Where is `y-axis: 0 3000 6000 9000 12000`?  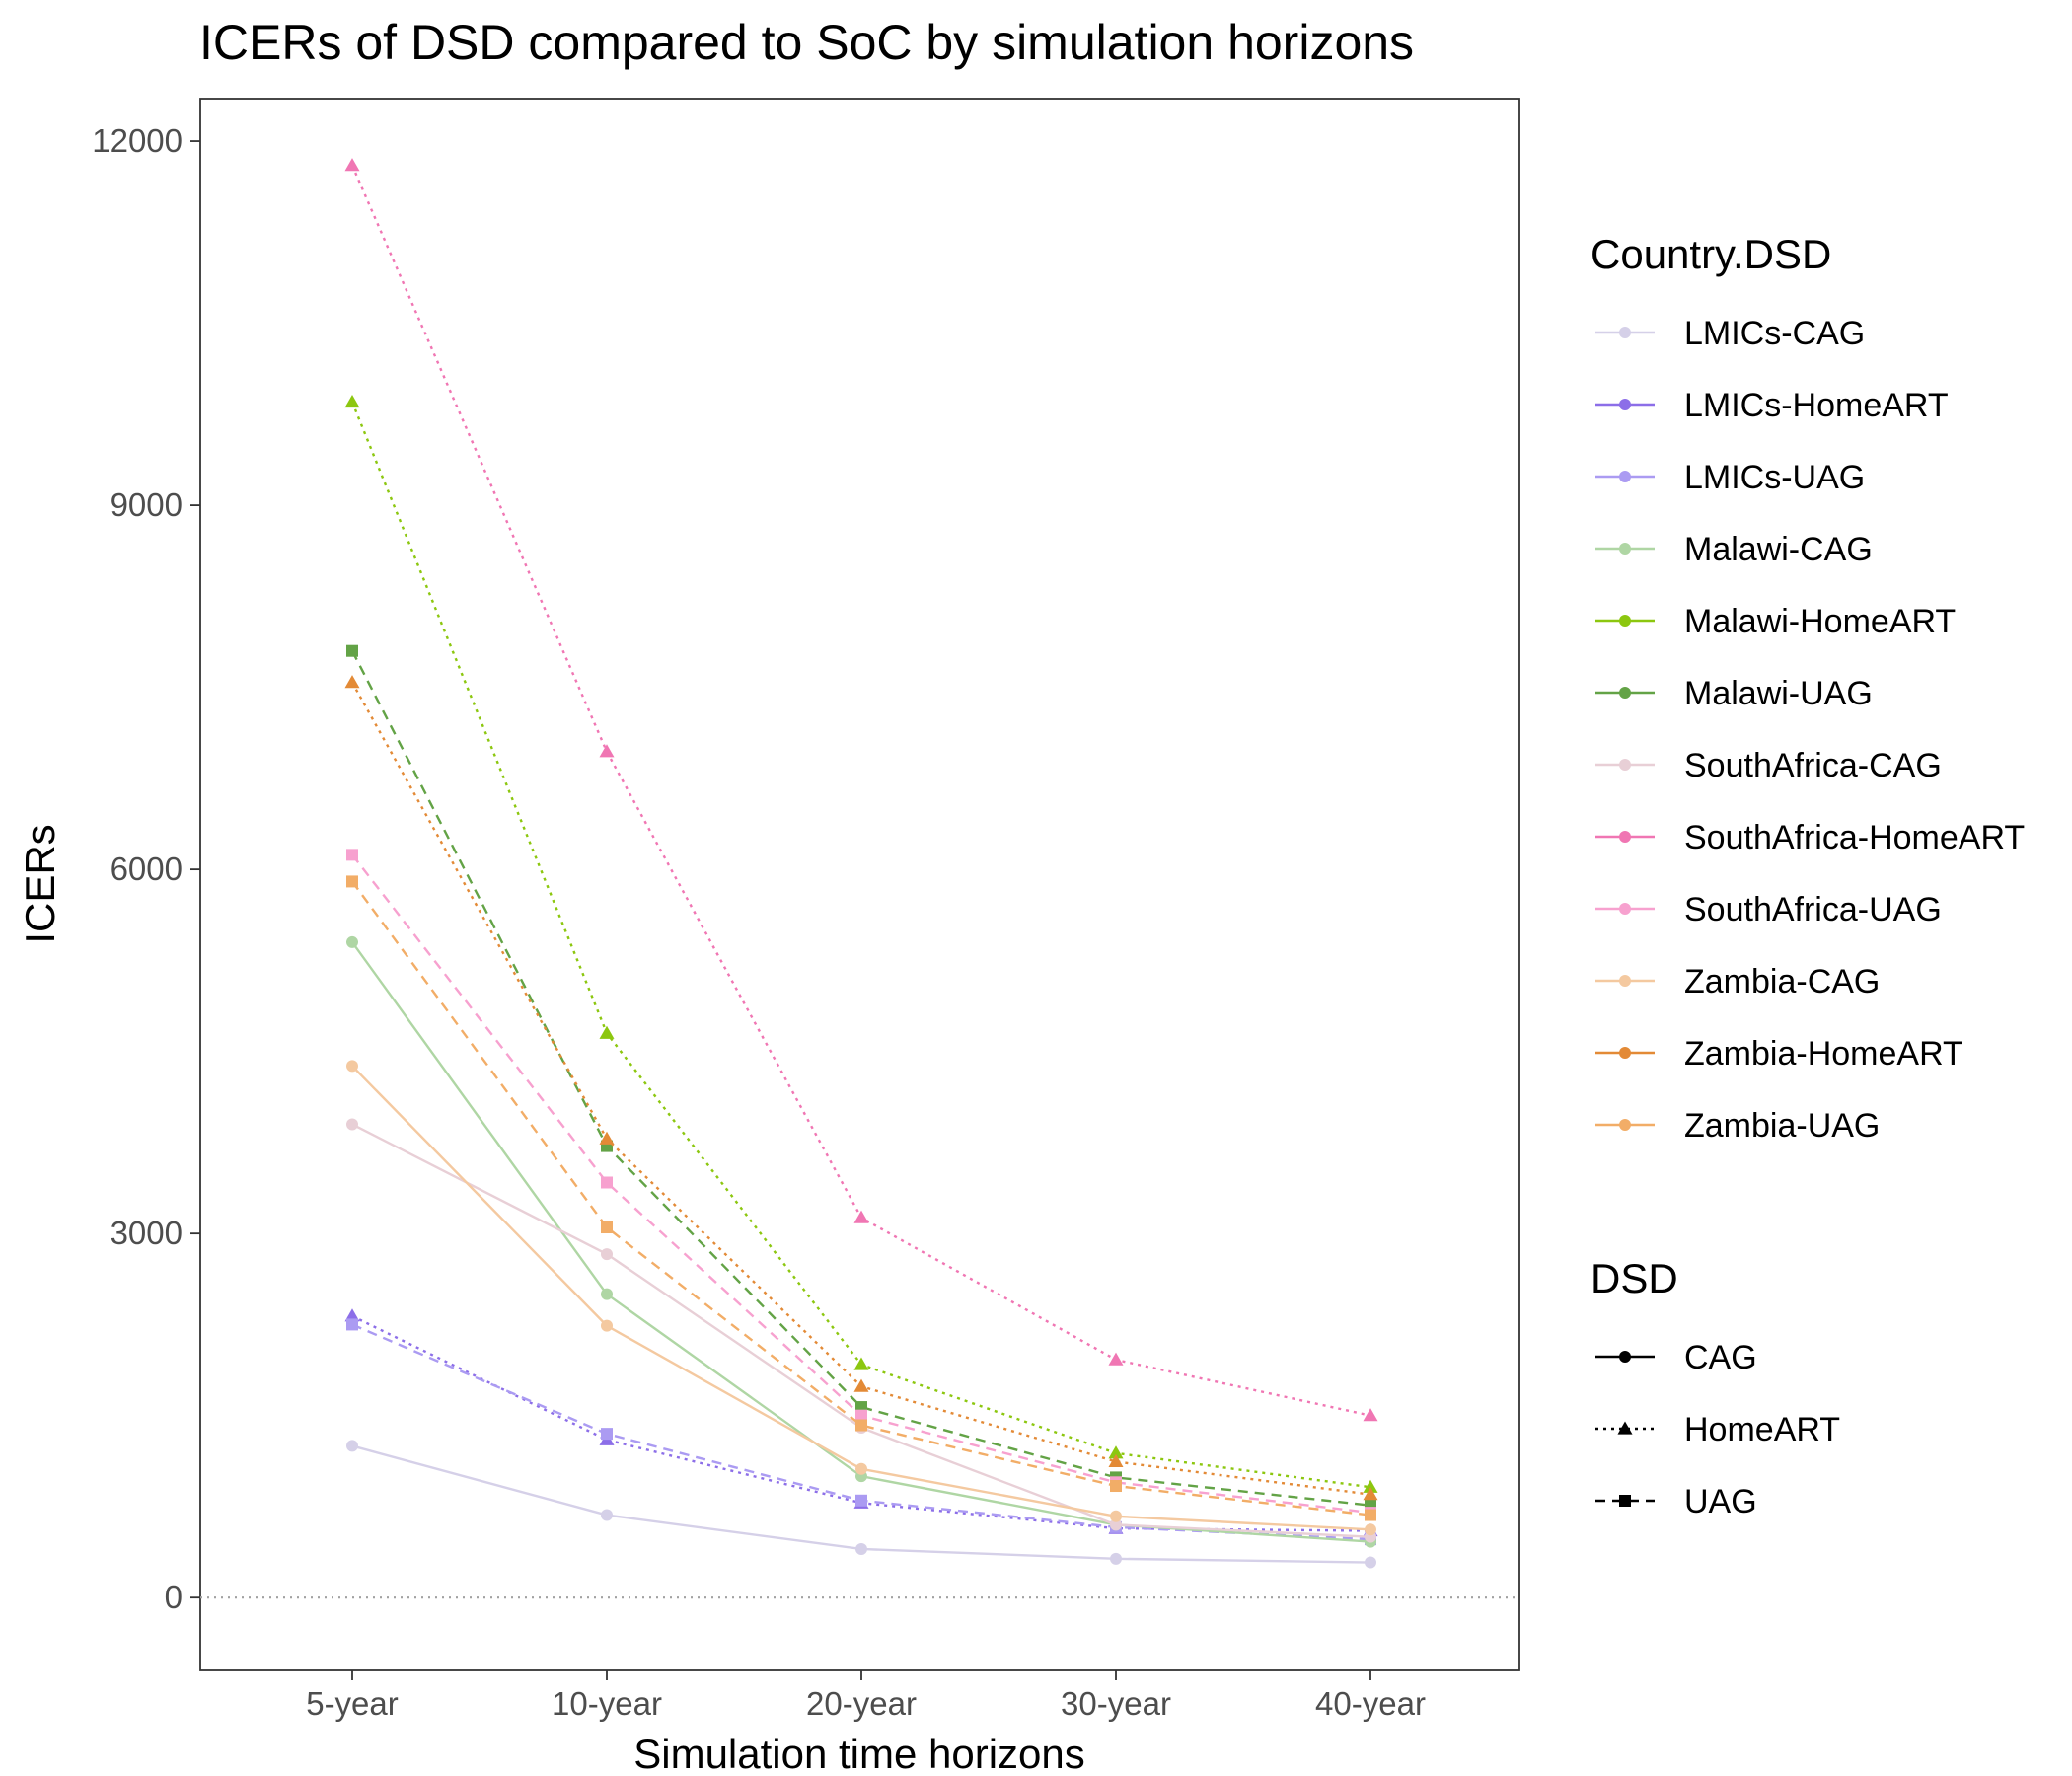
y-axis: 0 3000 6000 9000 12000 is located at coordinates (146, 869).